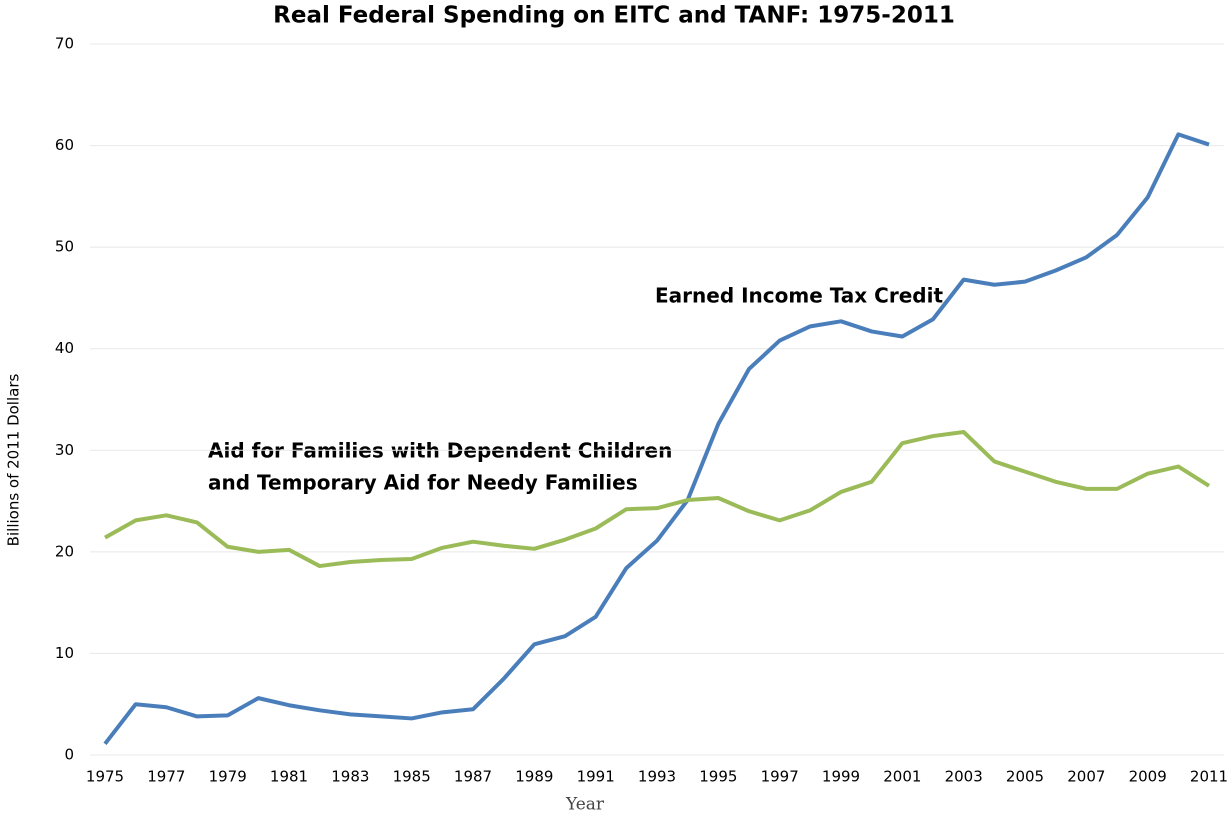  Describe the element at coordinates (69, 755) in the screenshot. I see `y-tick-label: 0` at that location.